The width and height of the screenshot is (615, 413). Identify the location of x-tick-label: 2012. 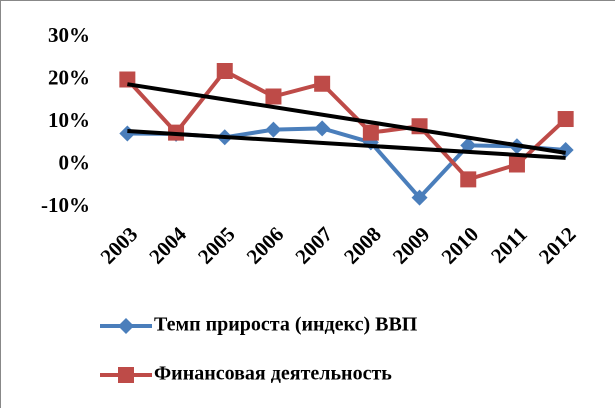
(557, 245).